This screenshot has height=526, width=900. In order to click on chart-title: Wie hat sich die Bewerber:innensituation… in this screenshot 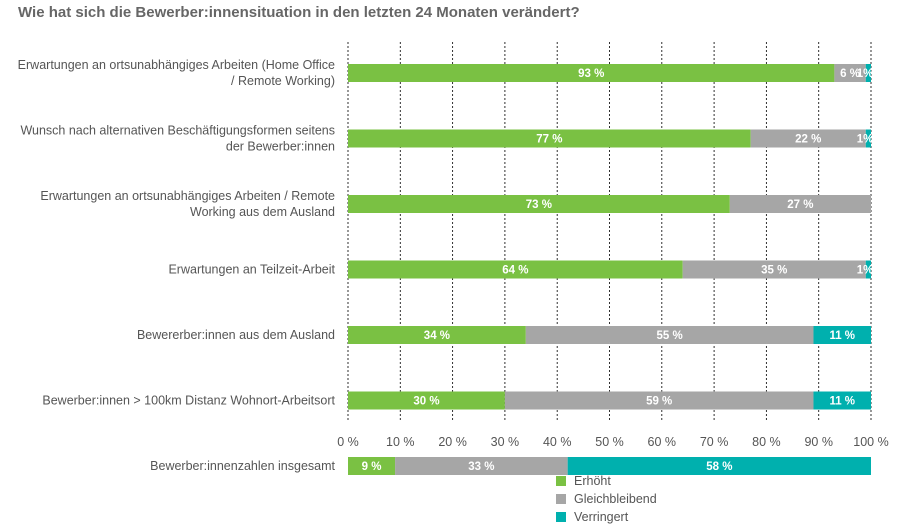, I will do `click(299, 12)`.